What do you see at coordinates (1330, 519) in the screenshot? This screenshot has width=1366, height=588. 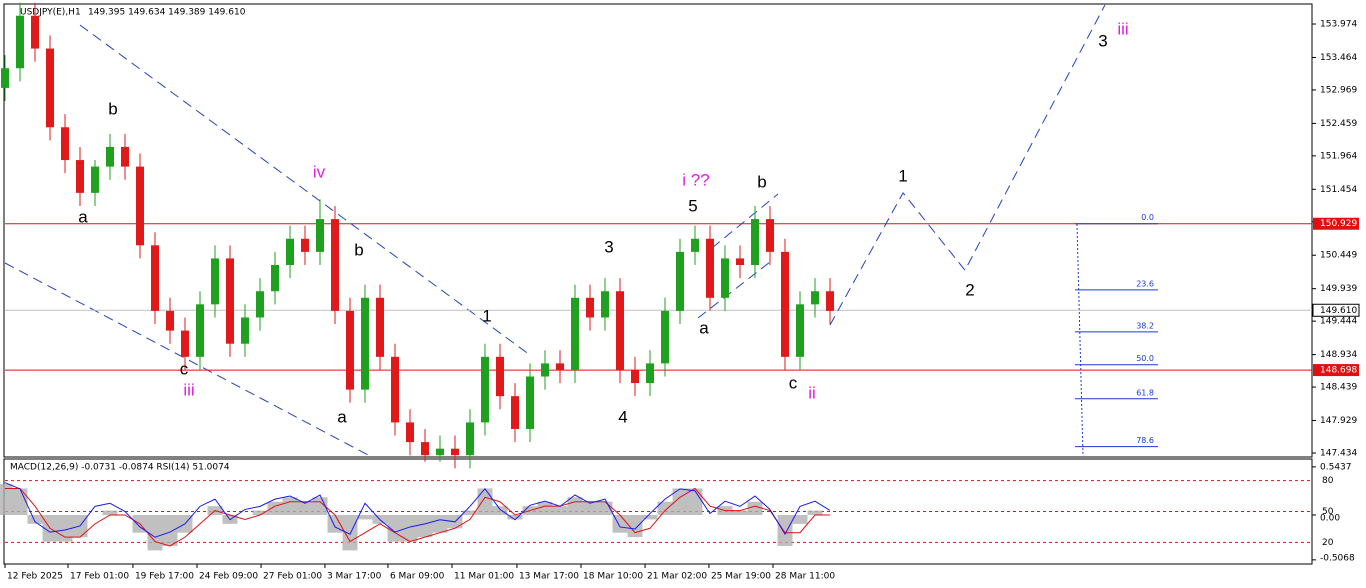 I see `y-tick-label: 0.00` at bounding box center [1330, 519].